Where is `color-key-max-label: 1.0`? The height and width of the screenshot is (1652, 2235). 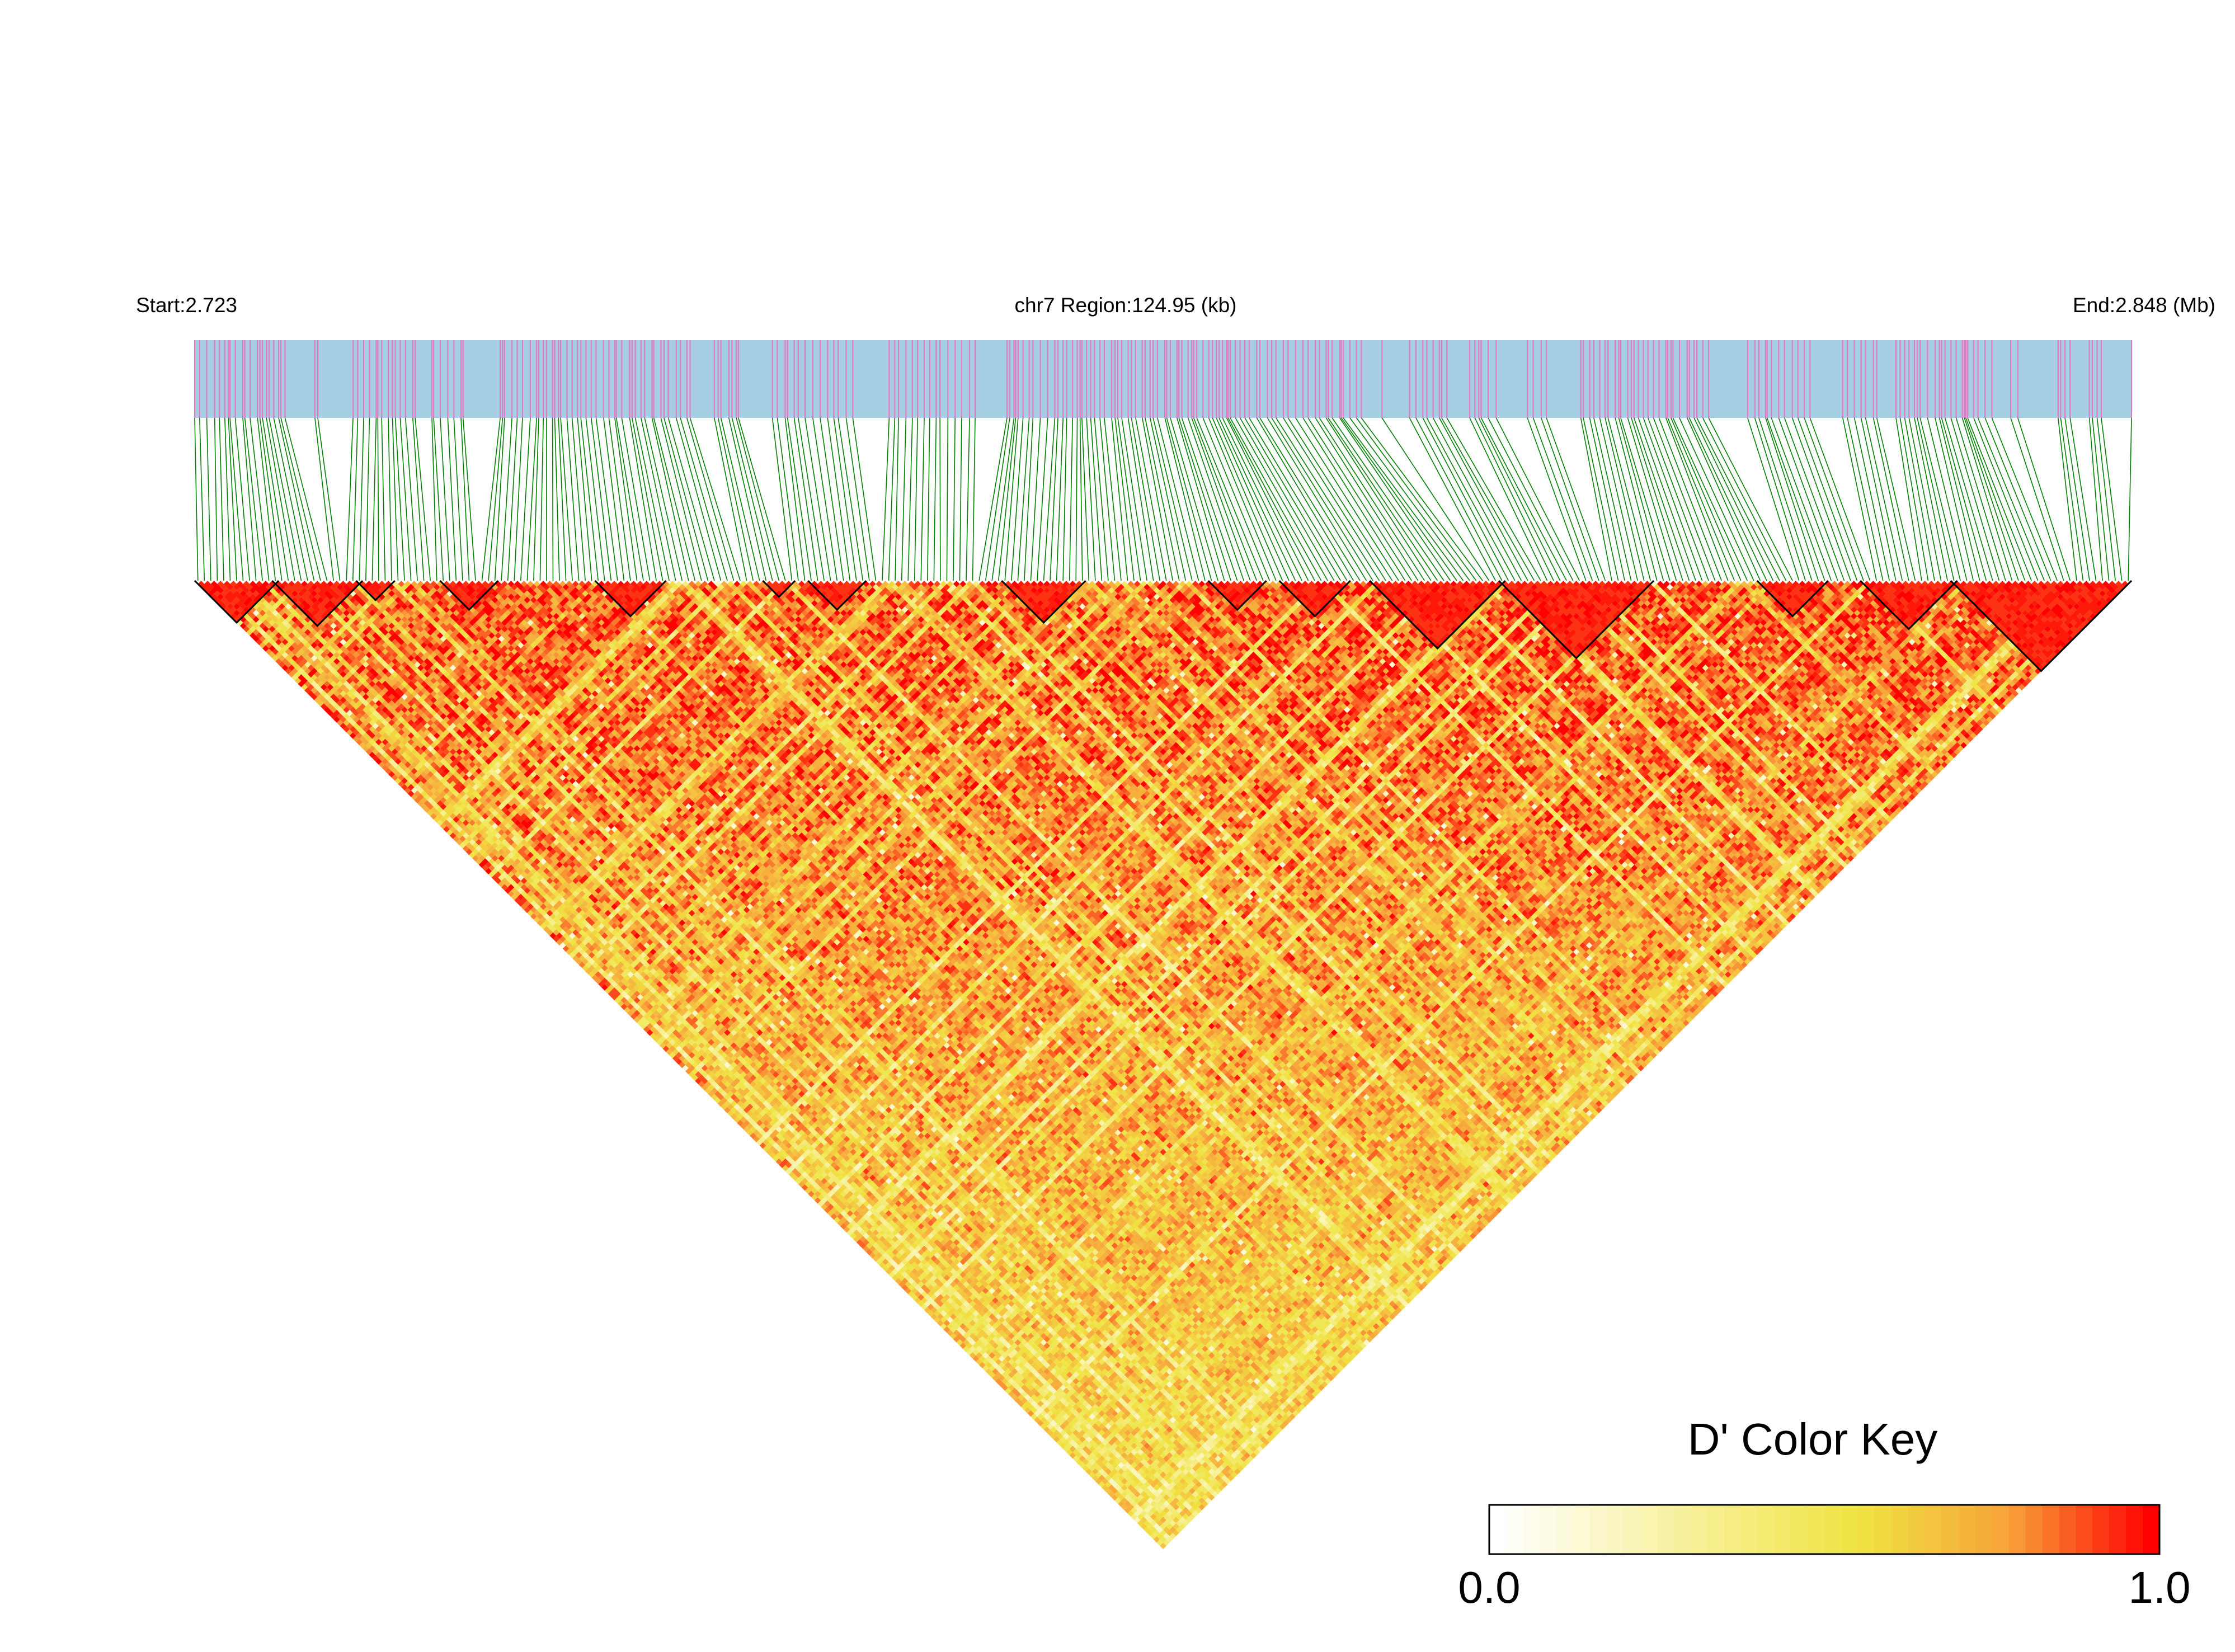 color-key-max-label: 1.0 is located at coordinates (2159, 1587).